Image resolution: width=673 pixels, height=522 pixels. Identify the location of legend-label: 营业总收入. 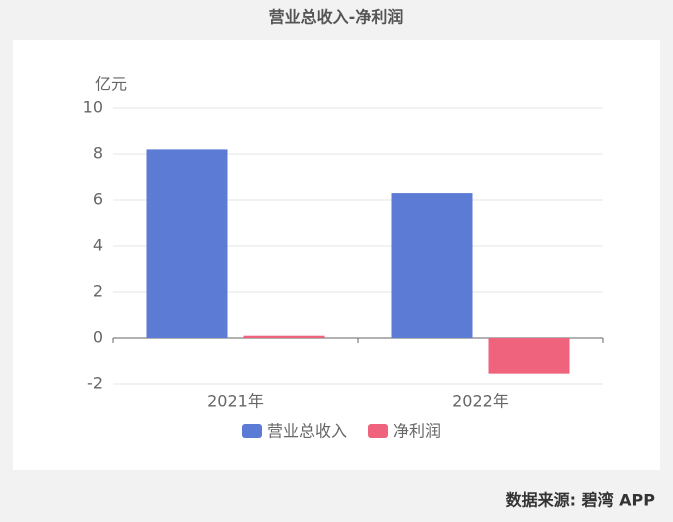
(307, 431).